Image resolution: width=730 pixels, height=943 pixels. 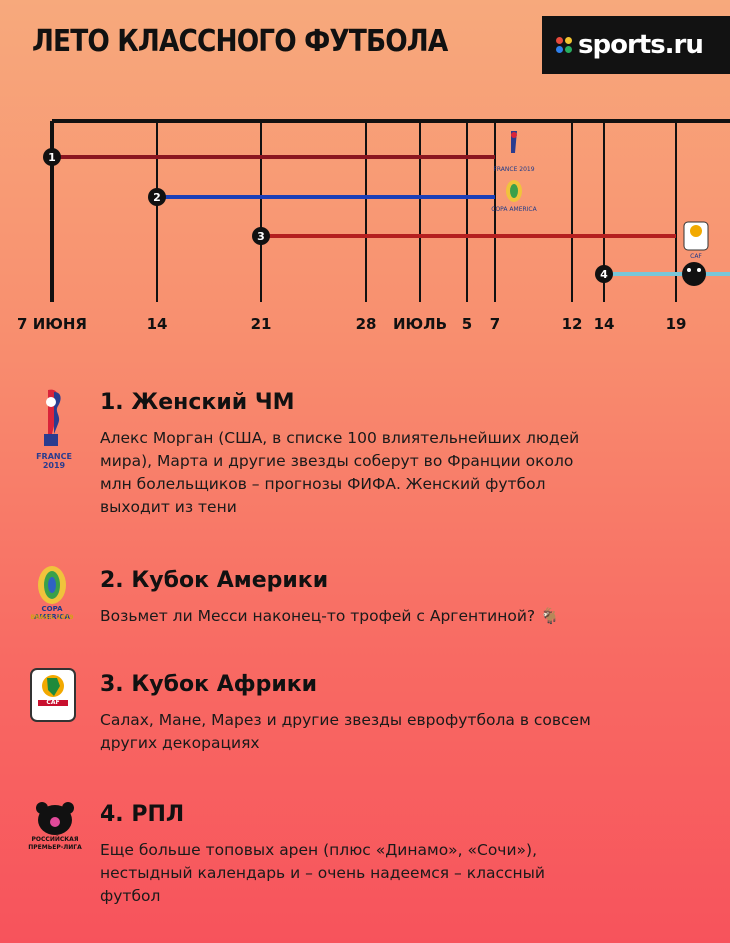 What do you see at coordinates (53, 695) in the screenshot?
I see `caf-logo: CAF` at bounding box center [53, 695].